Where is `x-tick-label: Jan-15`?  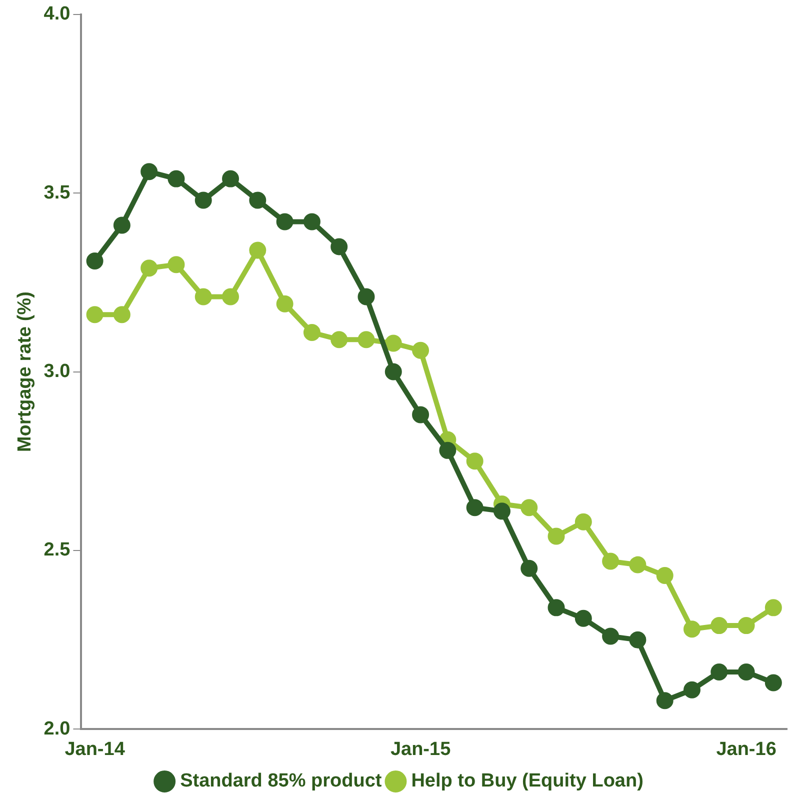
x-tick-label: Jan-15 is located at coordinates (421, 749).